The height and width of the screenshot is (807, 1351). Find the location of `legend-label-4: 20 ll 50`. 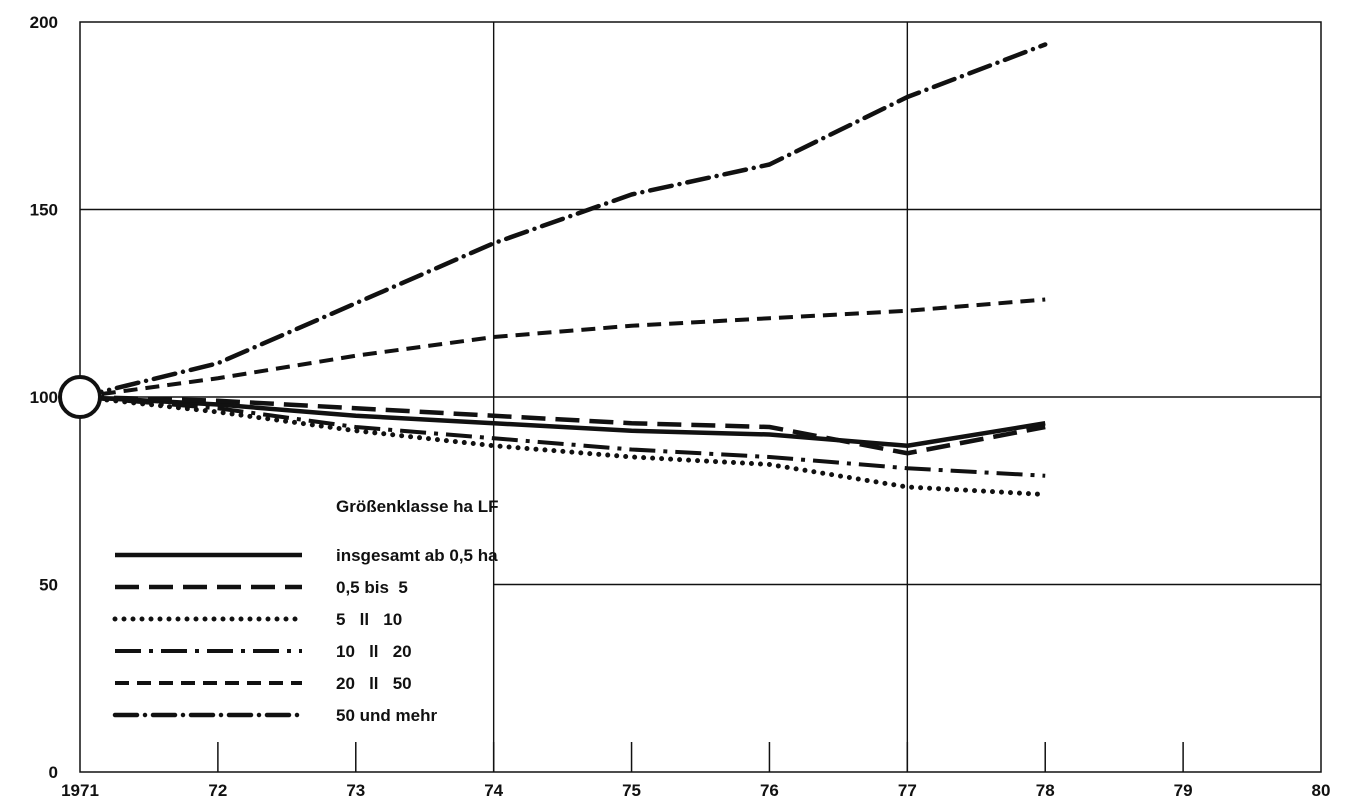

legend-label-4: 20 ll 50 is located at coordinates (374, 683).